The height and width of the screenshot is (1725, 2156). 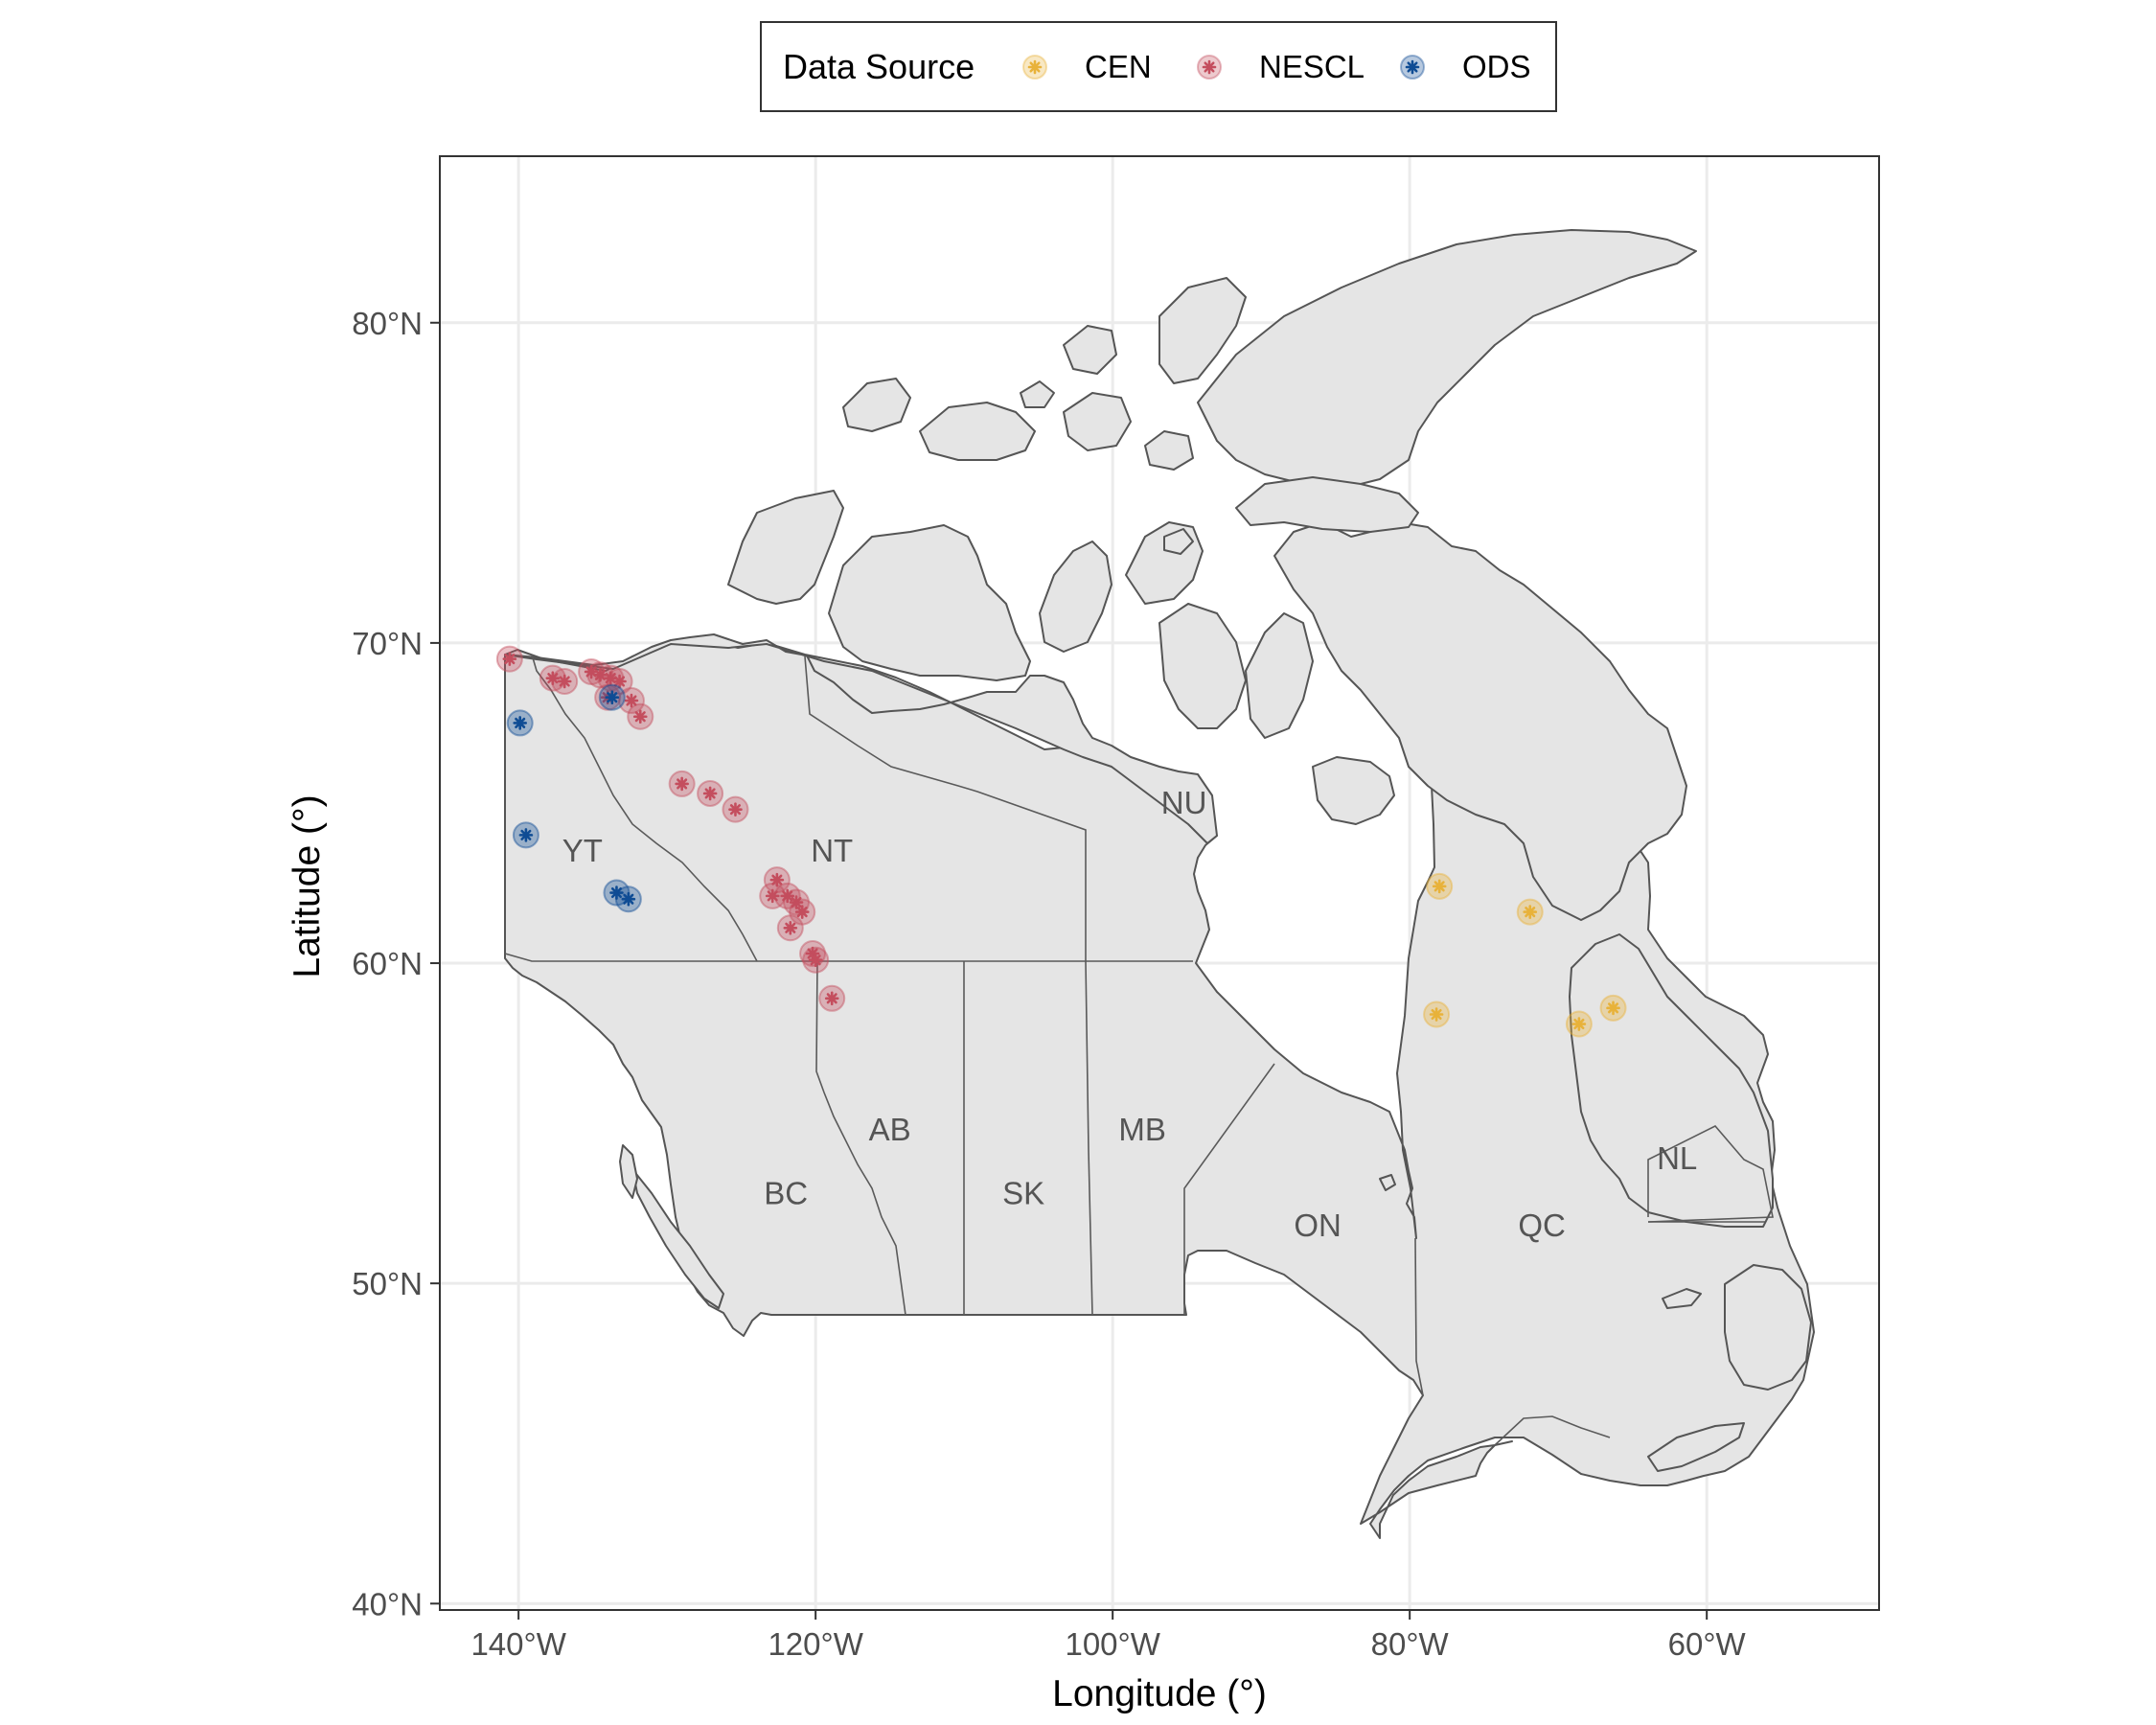 I want to click on arctic-coast, so click(x=861, y=738).